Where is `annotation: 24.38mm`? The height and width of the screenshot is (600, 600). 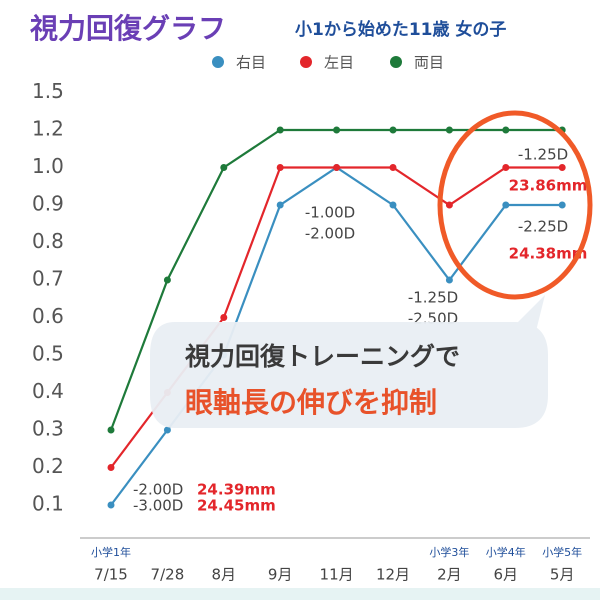 annotation: 24.38mm is located at coordinates (548, 254).